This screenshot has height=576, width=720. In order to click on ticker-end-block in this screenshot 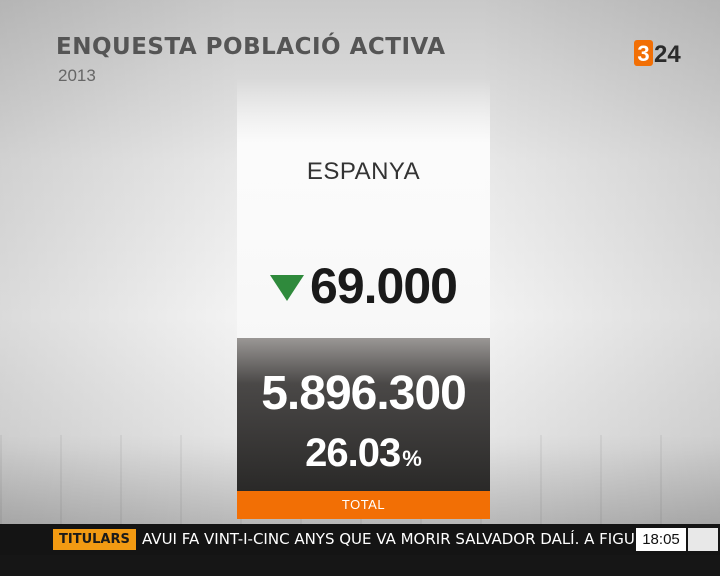, I will do `click(703, 539)`.